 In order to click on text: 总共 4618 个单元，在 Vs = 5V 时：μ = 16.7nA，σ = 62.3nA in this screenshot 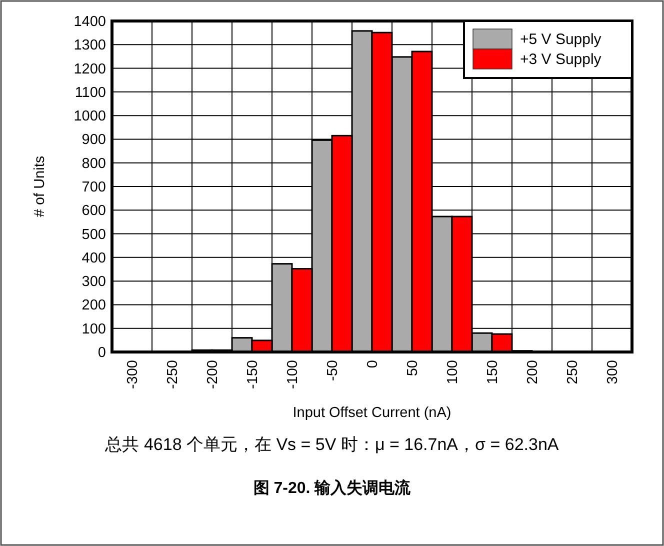, I will do `click(332, 444)`.